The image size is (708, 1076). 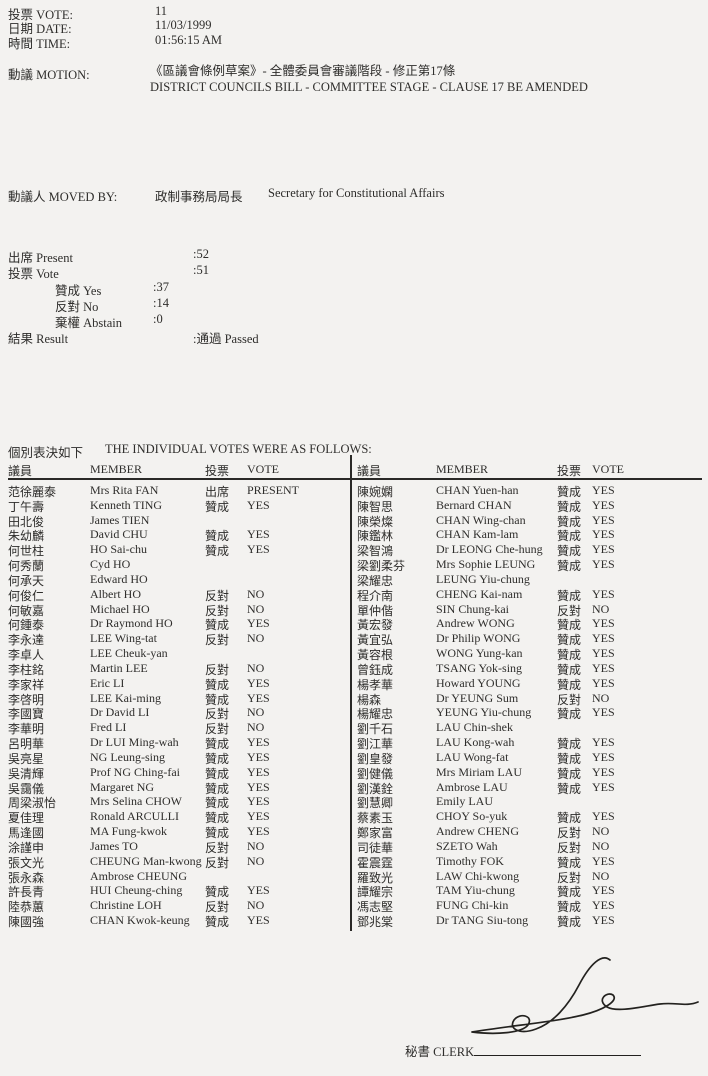 I want to click on member-name-english: Ambrose LAU, so click(x=472, y=786).